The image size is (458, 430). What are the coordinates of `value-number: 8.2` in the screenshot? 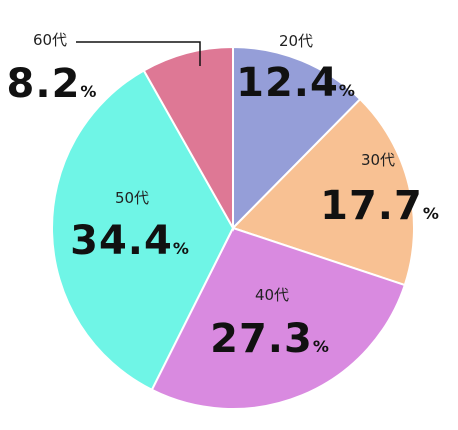 It's located at (44, 84).